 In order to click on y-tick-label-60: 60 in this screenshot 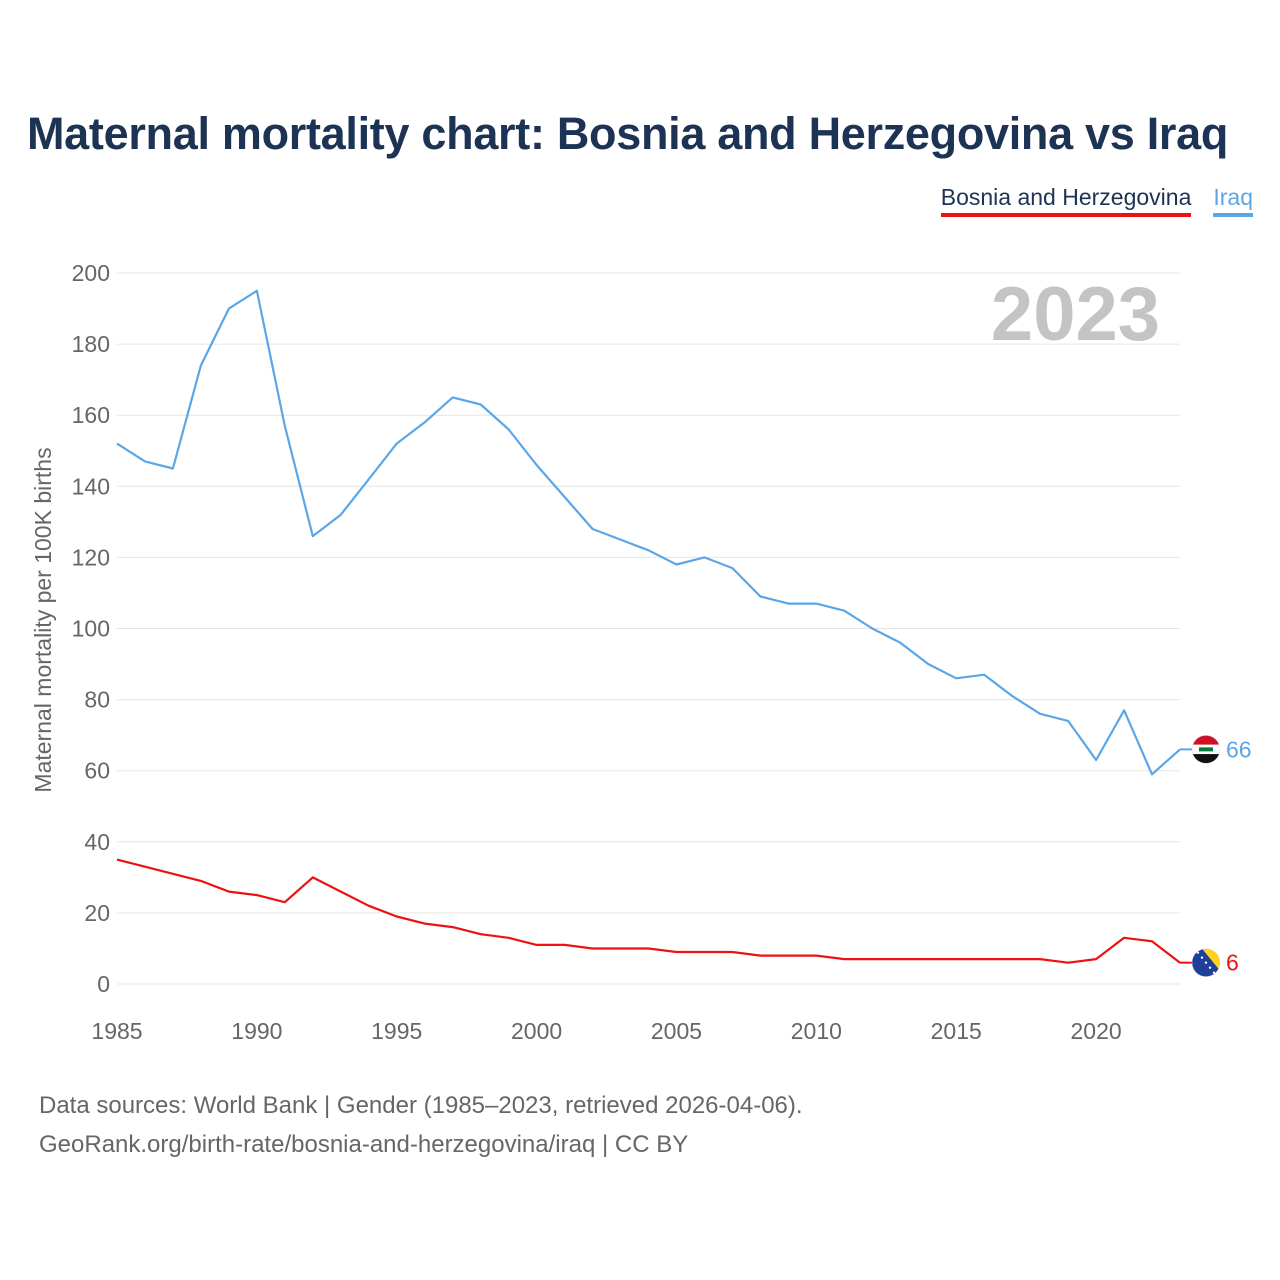, I will do `click(97, 771)`.